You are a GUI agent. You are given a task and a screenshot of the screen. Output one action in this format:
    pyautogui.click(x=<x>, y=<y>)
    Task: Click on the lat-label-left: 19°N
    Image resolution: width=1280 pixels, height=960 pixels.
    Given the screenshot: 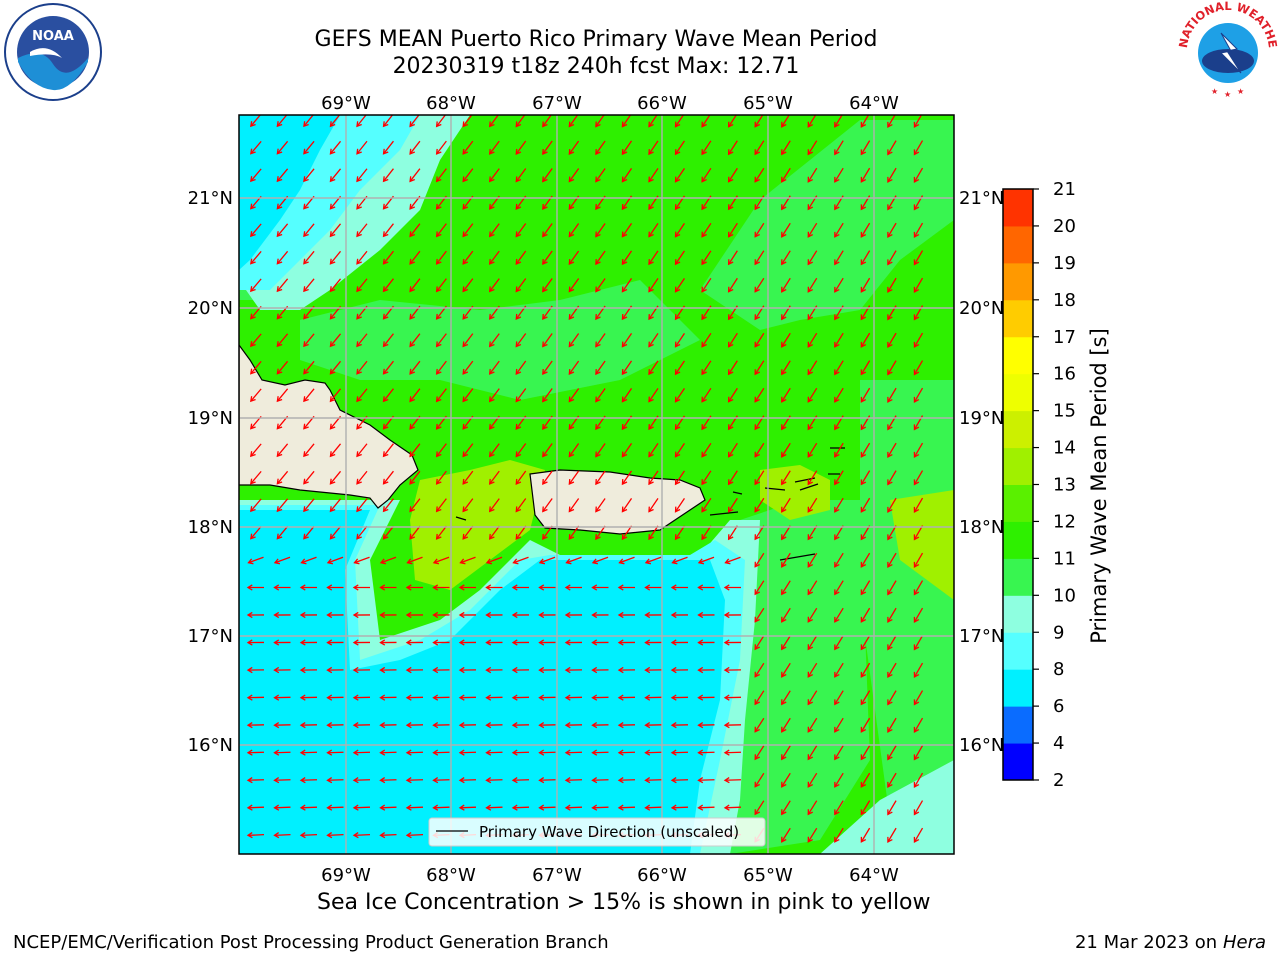 What is the action you would take?
    pyautogui.click(x=210, y=418)
    